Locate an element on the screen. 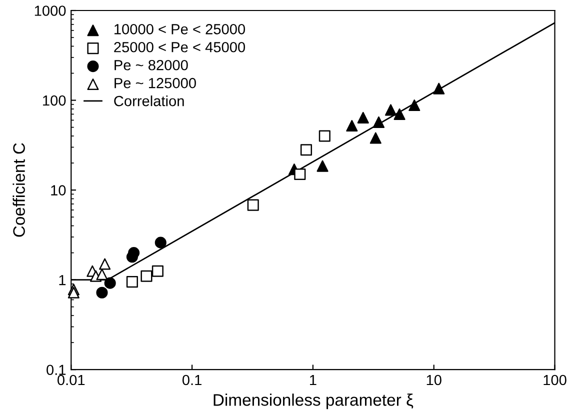 The image size is (569, 420). x-axis-title: Dimensionless parameter ξ is located at coordinates (314, 402).